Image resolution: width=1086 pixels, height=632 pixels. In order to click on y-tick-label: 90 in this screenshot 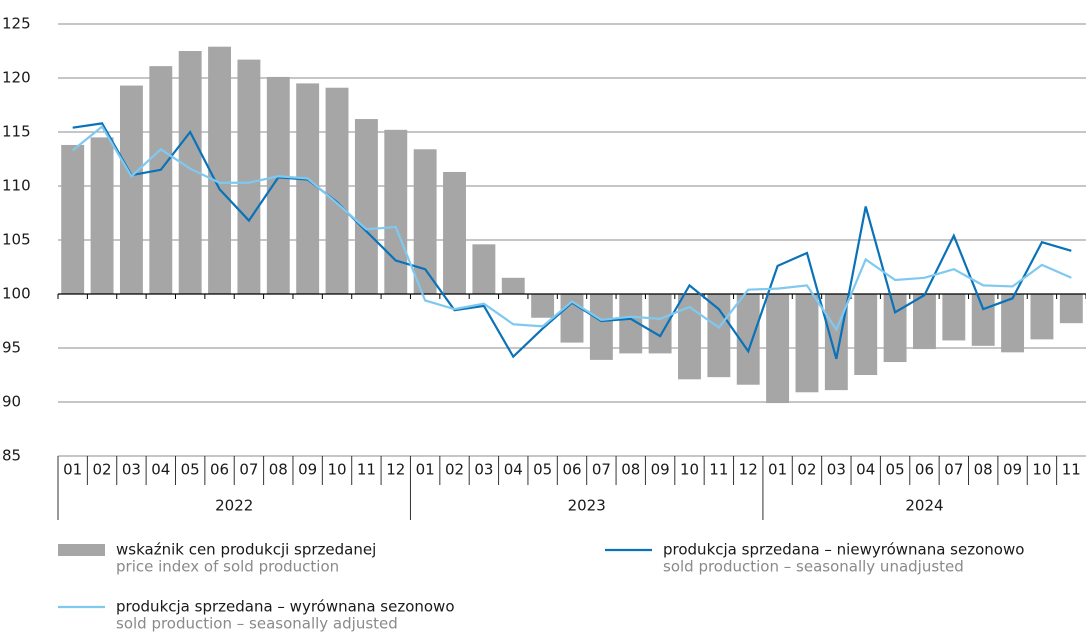, I will do `click(11, 402)`.